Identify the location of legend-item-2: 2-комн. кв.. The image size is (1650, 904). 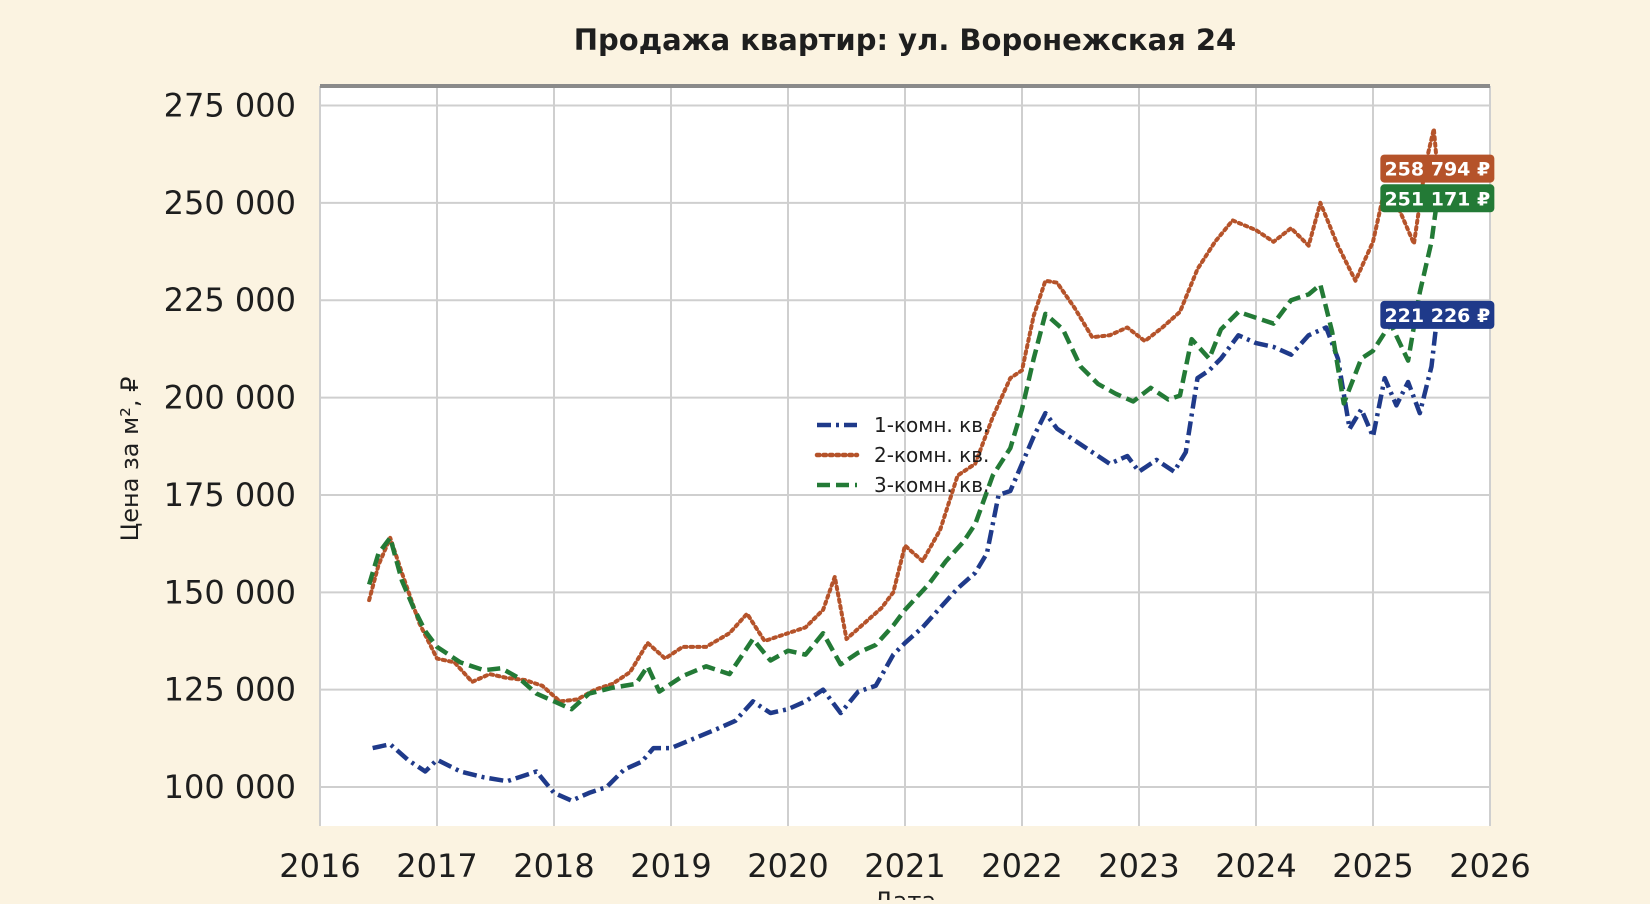
(901, 455).